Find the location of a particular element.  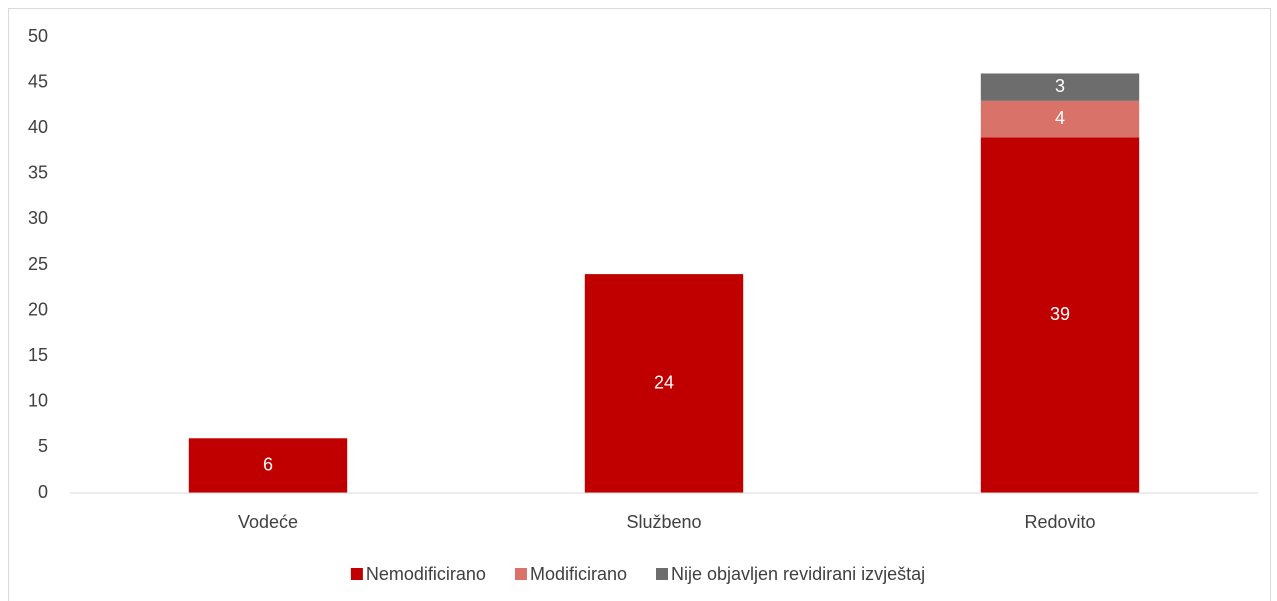

legend-label: Nemodificirano is located at coordinates (426, 574).